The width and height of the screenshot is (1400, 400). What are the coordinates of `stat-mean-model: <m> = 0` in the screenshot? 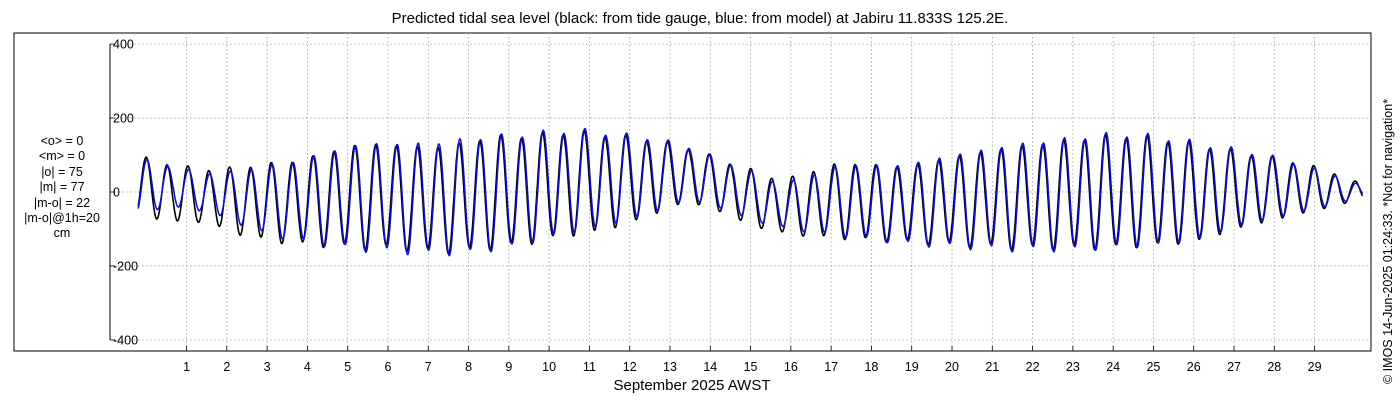 It's located at (62, 156).